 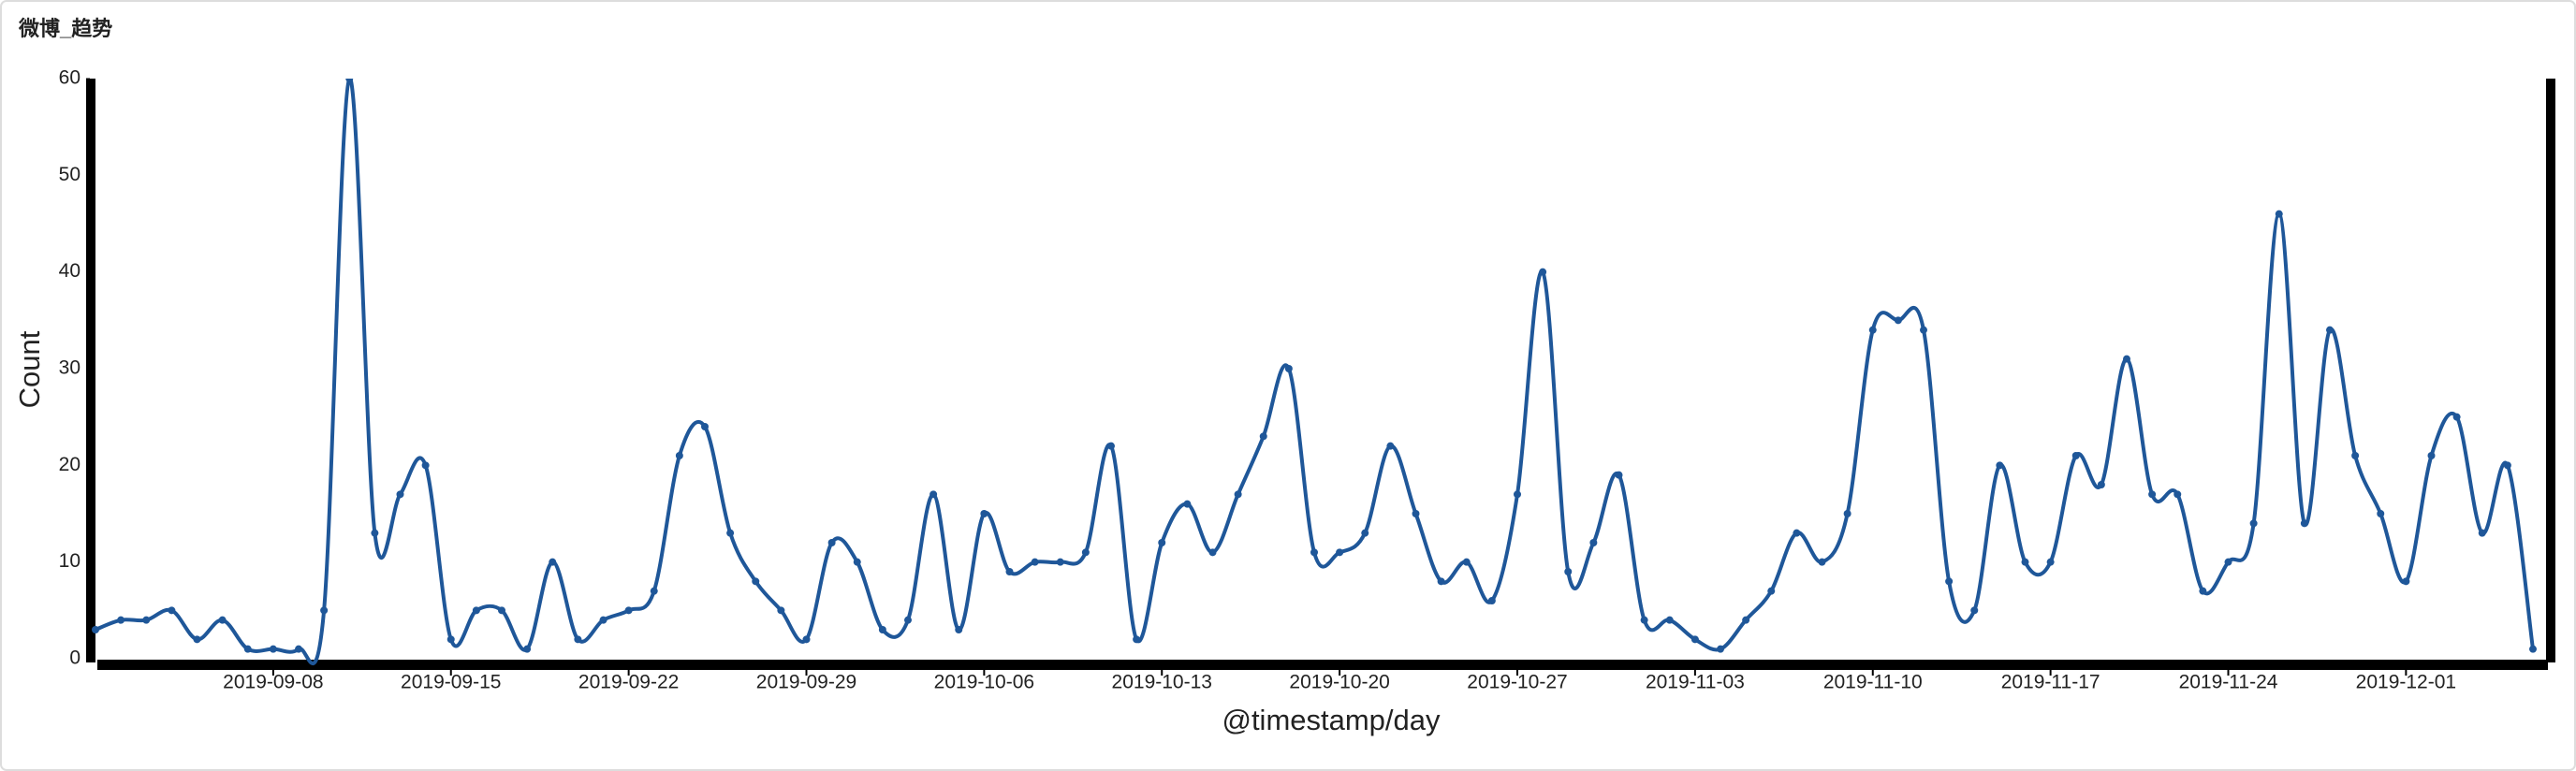 I want to click on x-tick-label: 2019-10-06, so click(x=984, y=682).